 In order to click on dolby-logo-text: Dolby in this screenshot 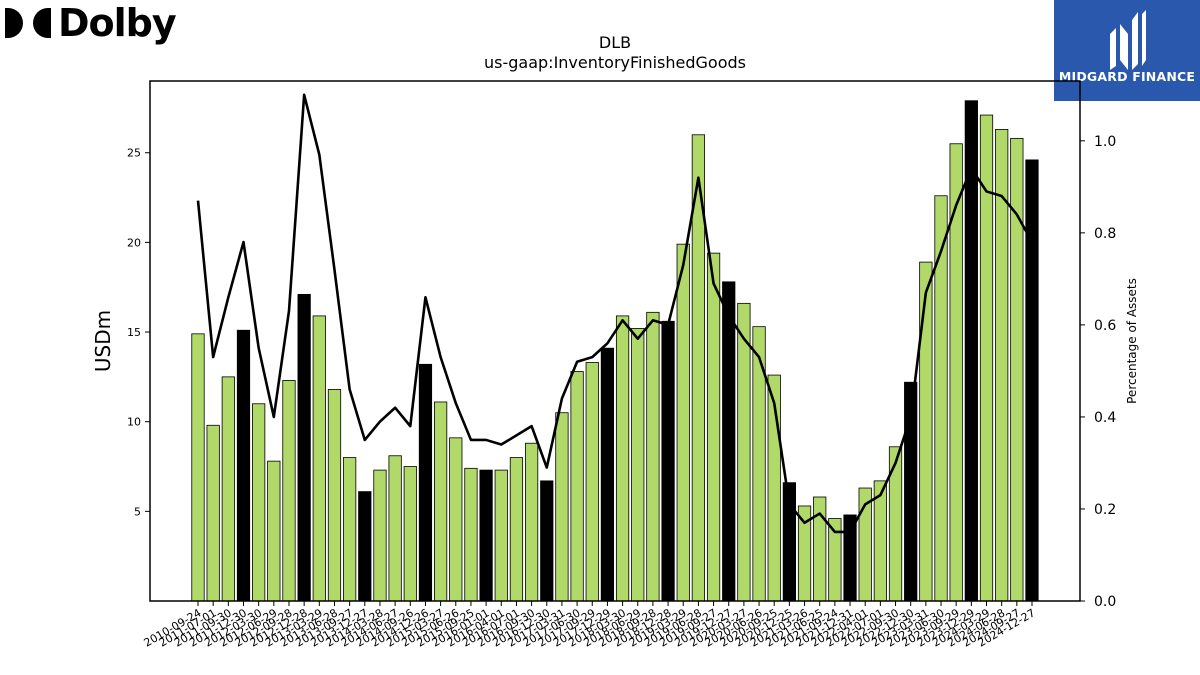, I will do `click(117, 23)`.